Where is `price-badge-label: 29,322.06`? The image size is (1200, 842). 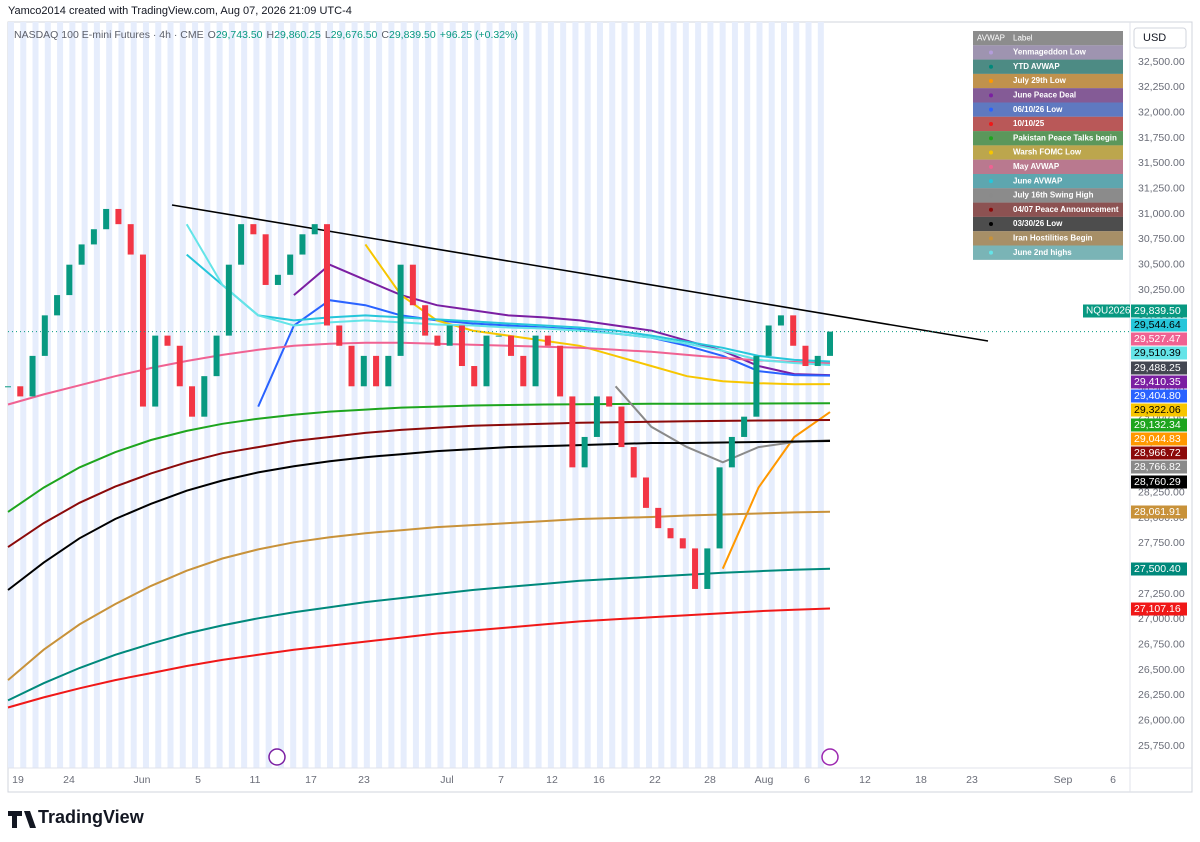 price-badge-label: 29,322.06 is located at coordinates (1157, 410).